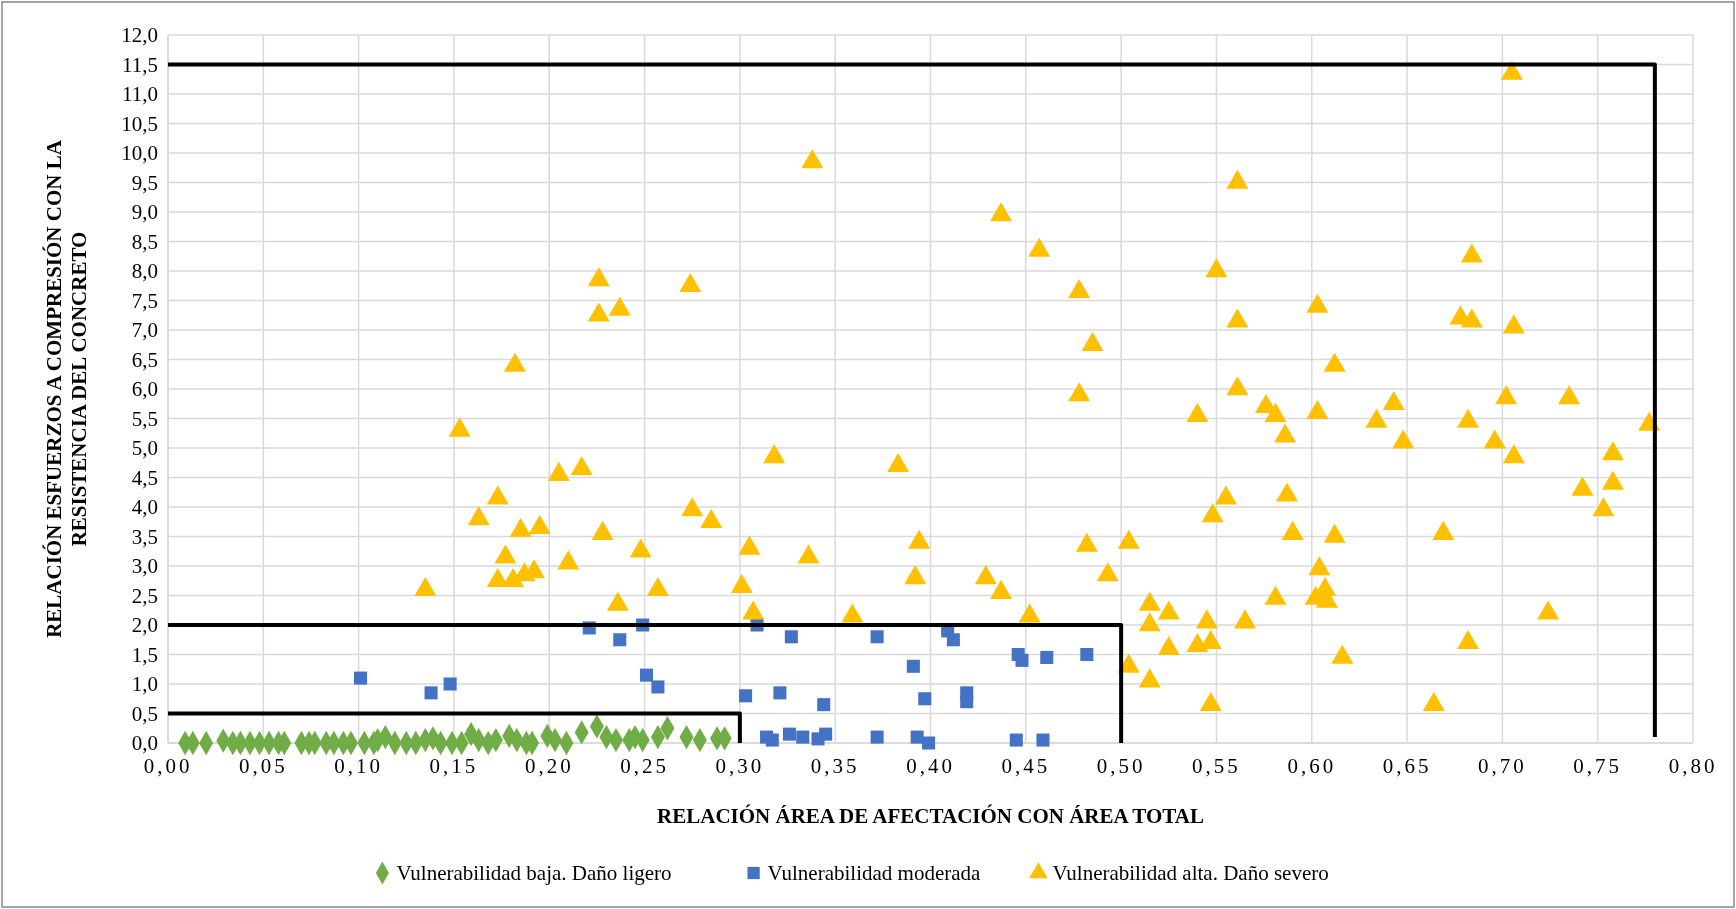 This screenshot has height=909, width=1736. What do you see at coordinates (144, 448) in the screenshot?
I see `y-tick-label: 5,0` at bounding box center [144, 448].